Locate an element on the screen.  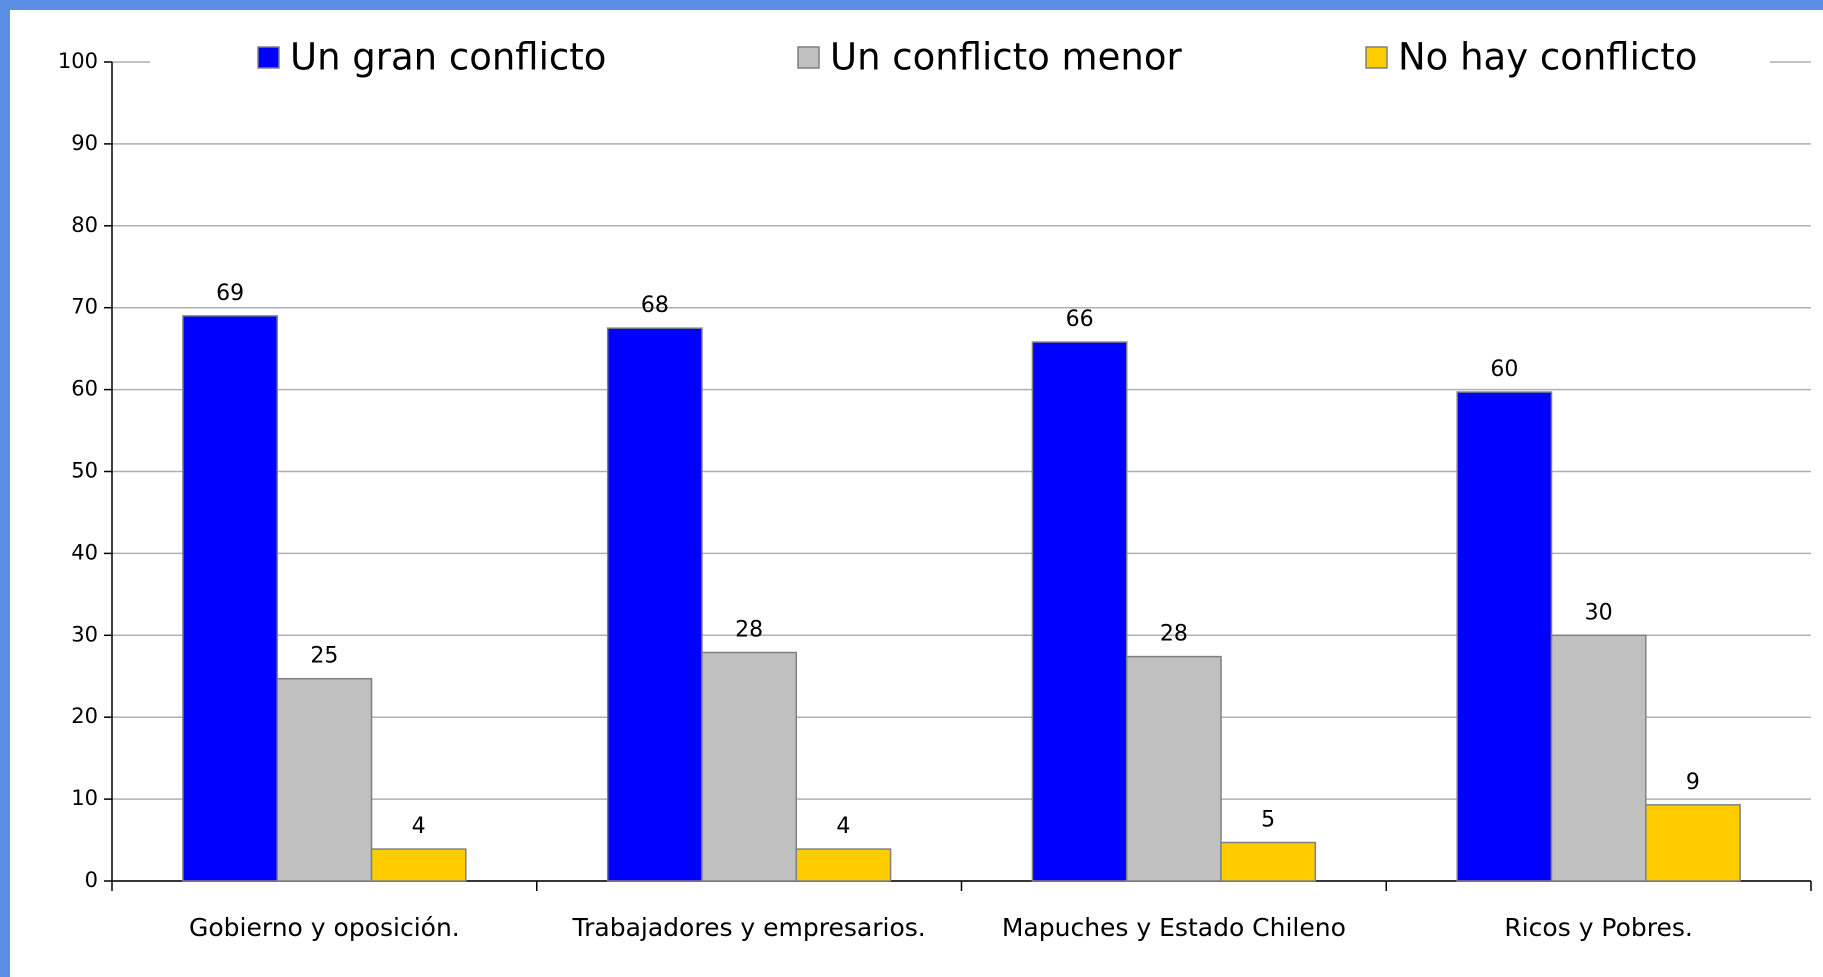
x-tick-label: Ricos y Pobres. is located at coordinates (1598, 927).